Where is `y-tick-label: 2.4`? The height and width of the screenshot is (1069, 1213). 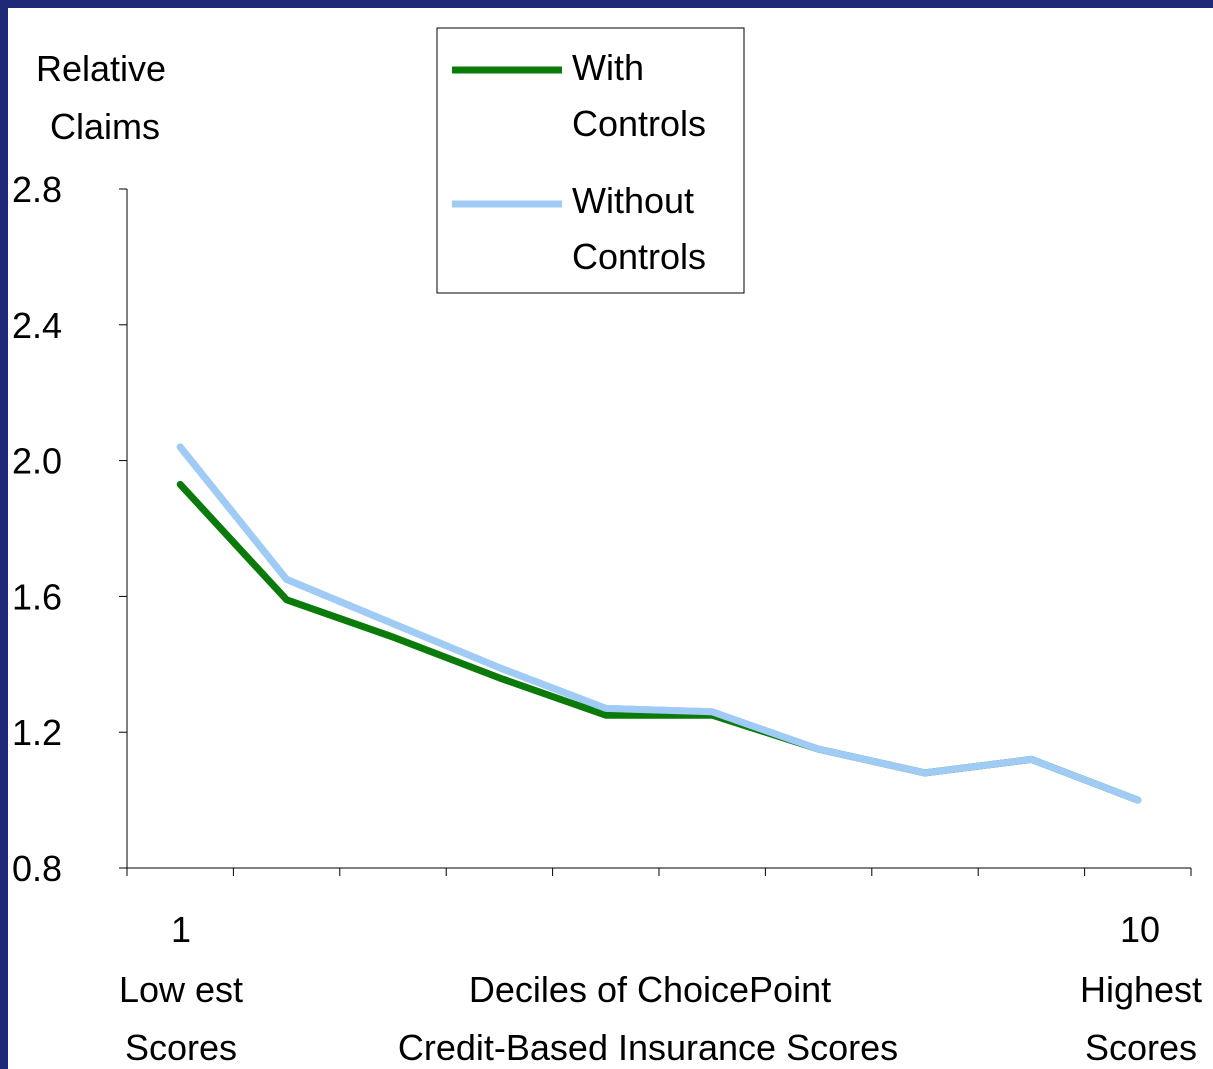
y-tick-label: 2.4 is located at coordinates (37, 325).